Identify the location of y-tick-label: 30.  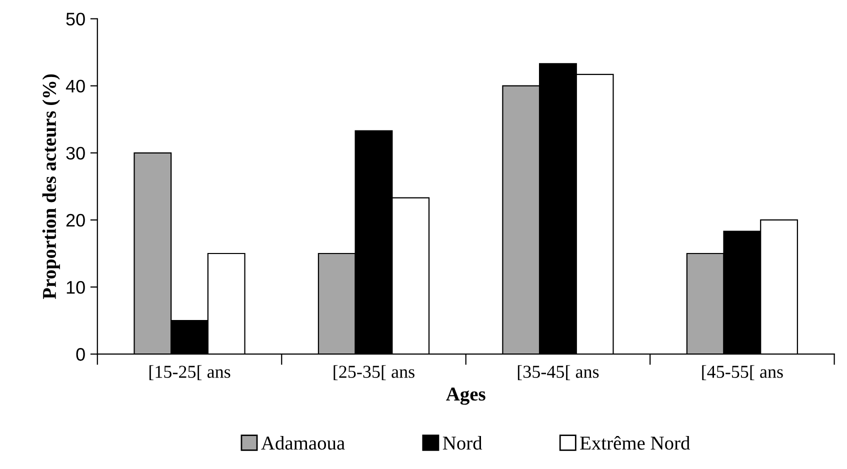
(75, 153).